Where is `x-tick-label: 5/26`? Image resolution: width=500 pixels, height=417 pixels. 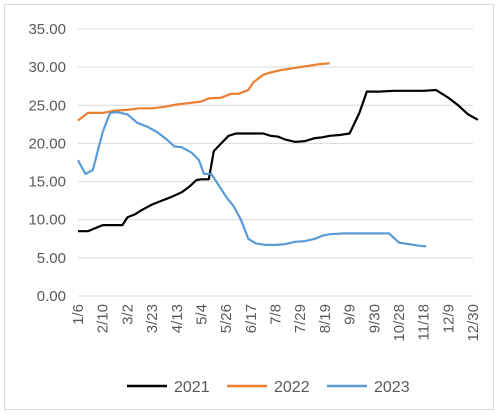 x-tick-label: 5/26 is located at coordinates (226, 318).